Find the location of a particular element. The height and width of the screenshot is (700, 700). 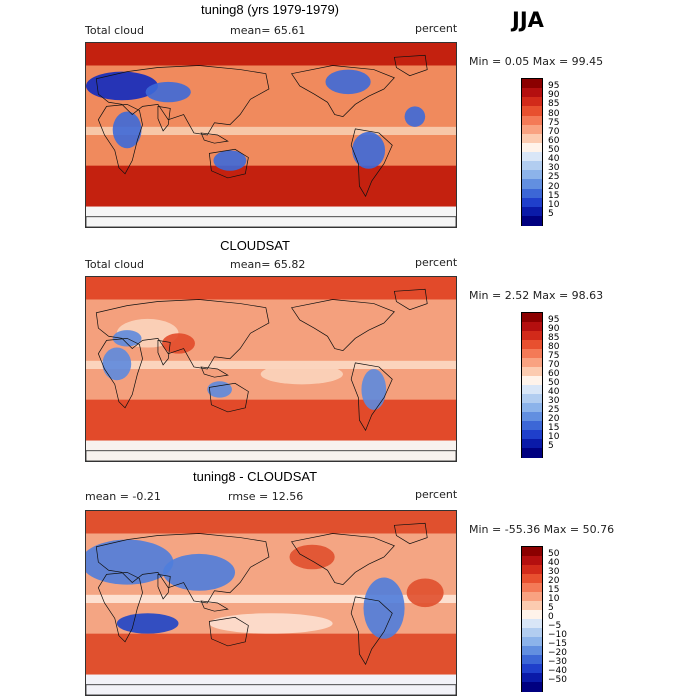

mean-label: mean = -0.21 is located at coordinates (123, 496).